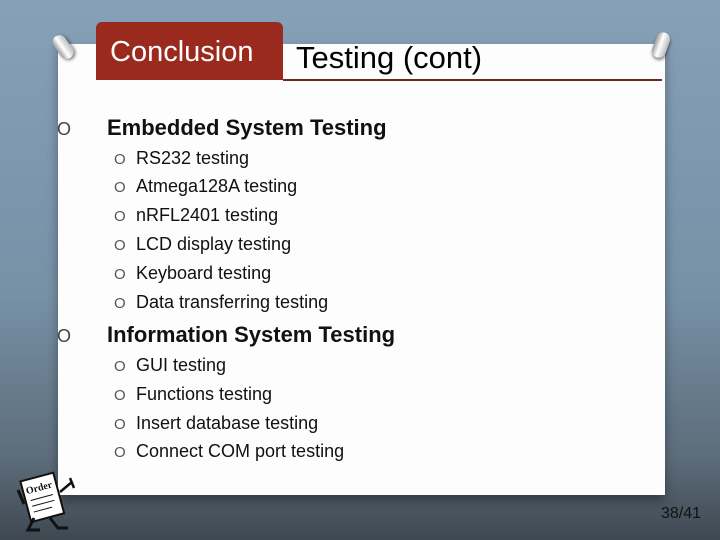 The width and height of the screenshot is (720, 540). What do you see at coordinates (389, 57) in the screenshot?
I see `slide-title: Testing (cont)` at bounding box center [389, 57].